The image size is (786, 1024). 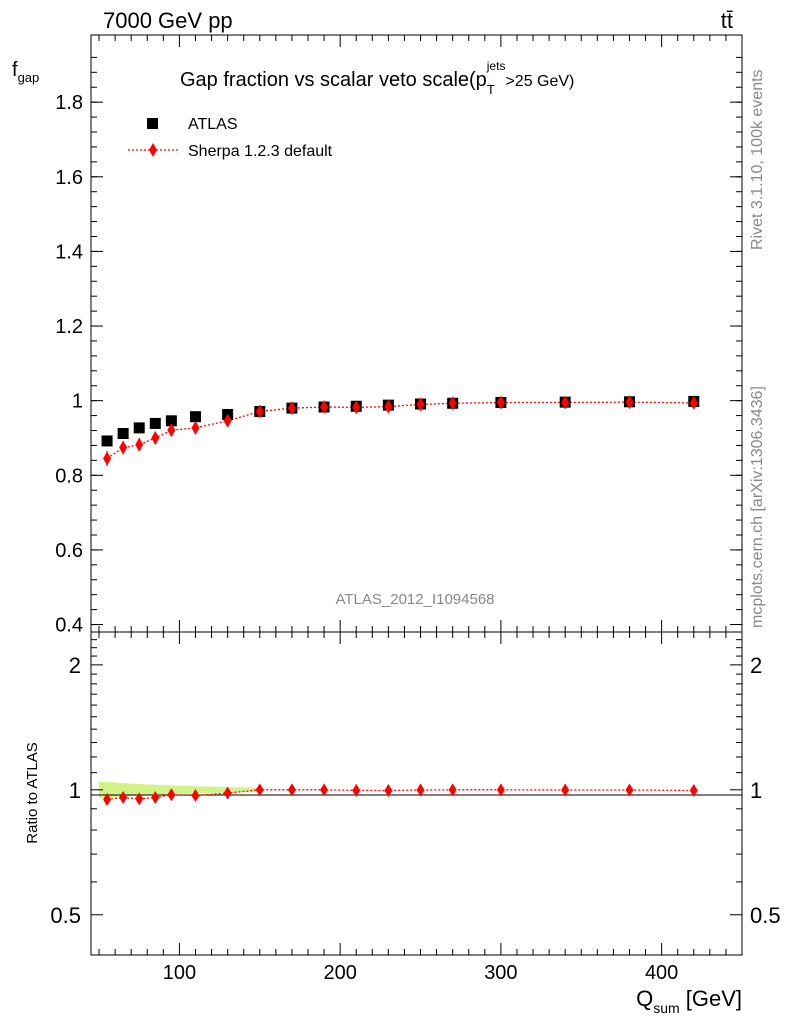 I want to click on ratio-y-tick-label: 1, so click(x=75, y=790).